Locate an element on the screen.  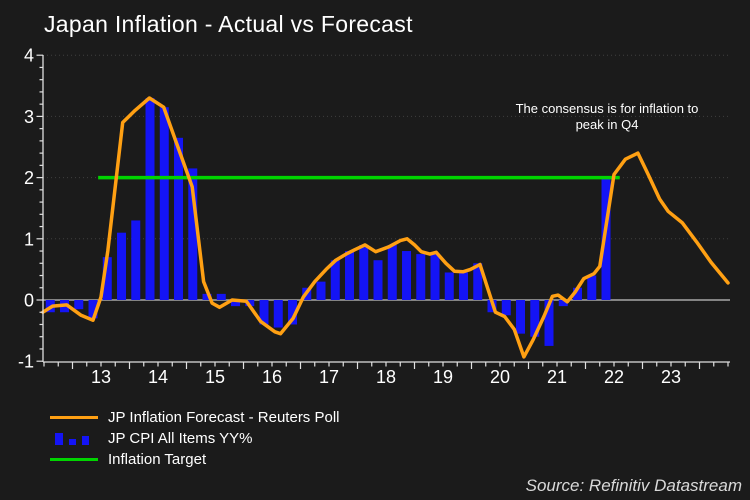
target-line-swatch is located at coordinates (74, 459).